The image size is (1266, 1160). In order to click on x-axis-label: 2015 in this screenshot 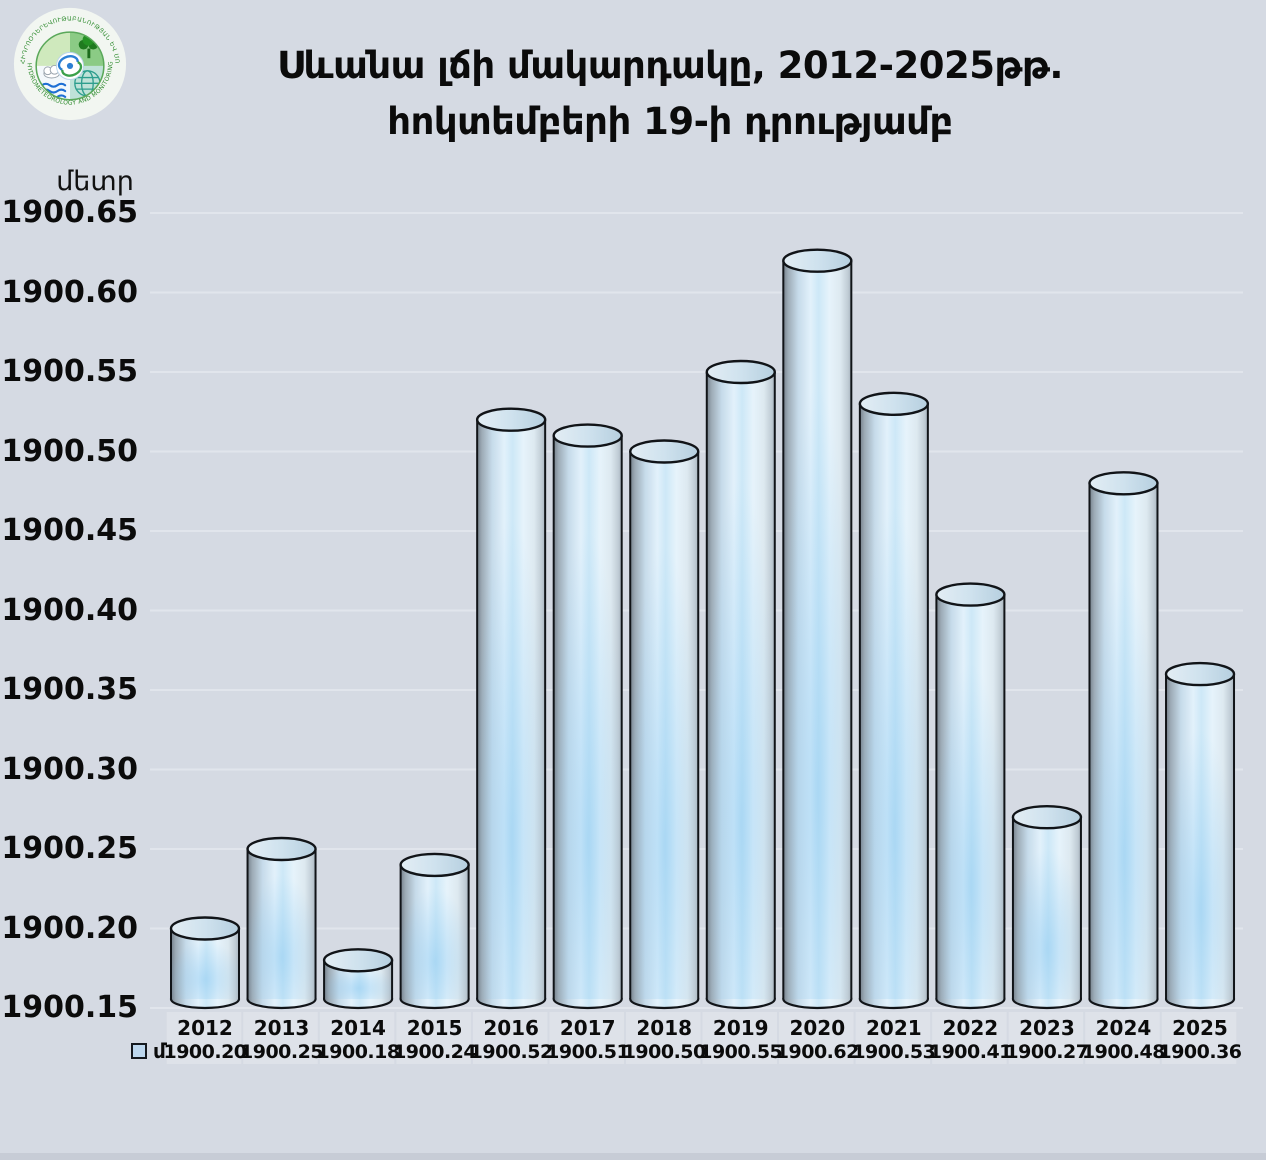, I will do `click(434, 1028)`.